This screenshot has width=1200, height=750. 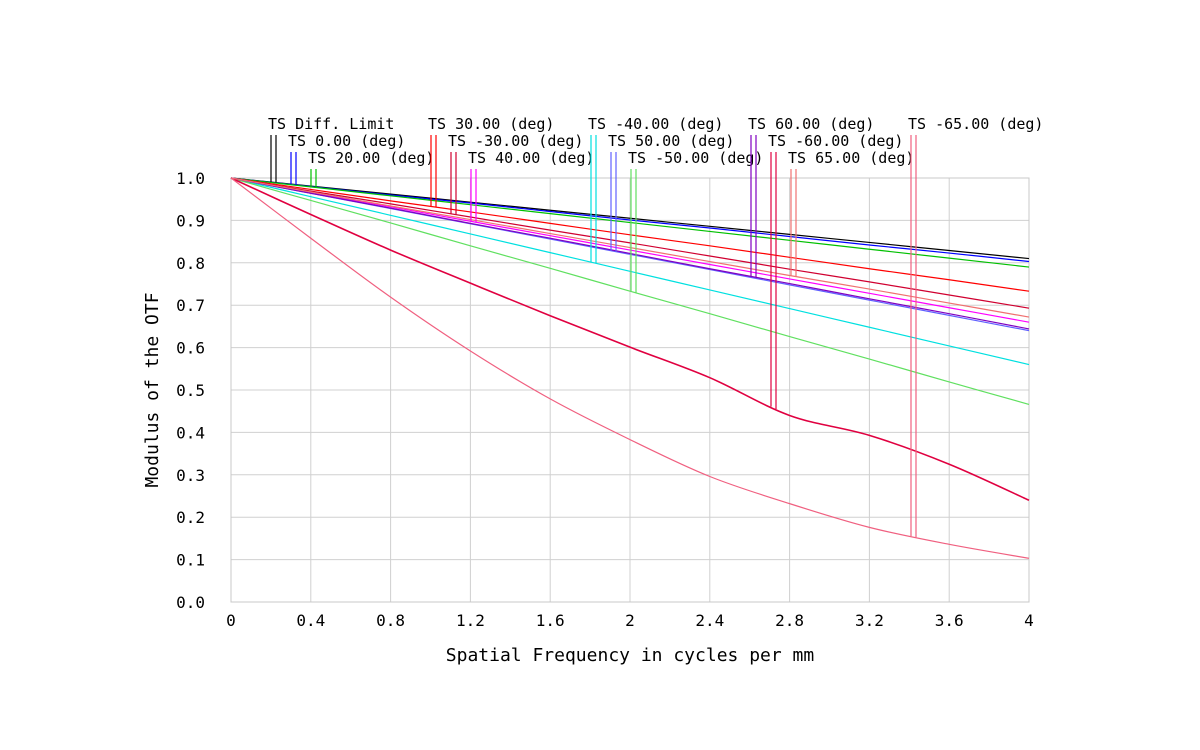 What do you see at coordinates (671, 141) in the screenshot?
I see `legend-label: TS 50.00 (deg)` at bounding box center [671, 141].